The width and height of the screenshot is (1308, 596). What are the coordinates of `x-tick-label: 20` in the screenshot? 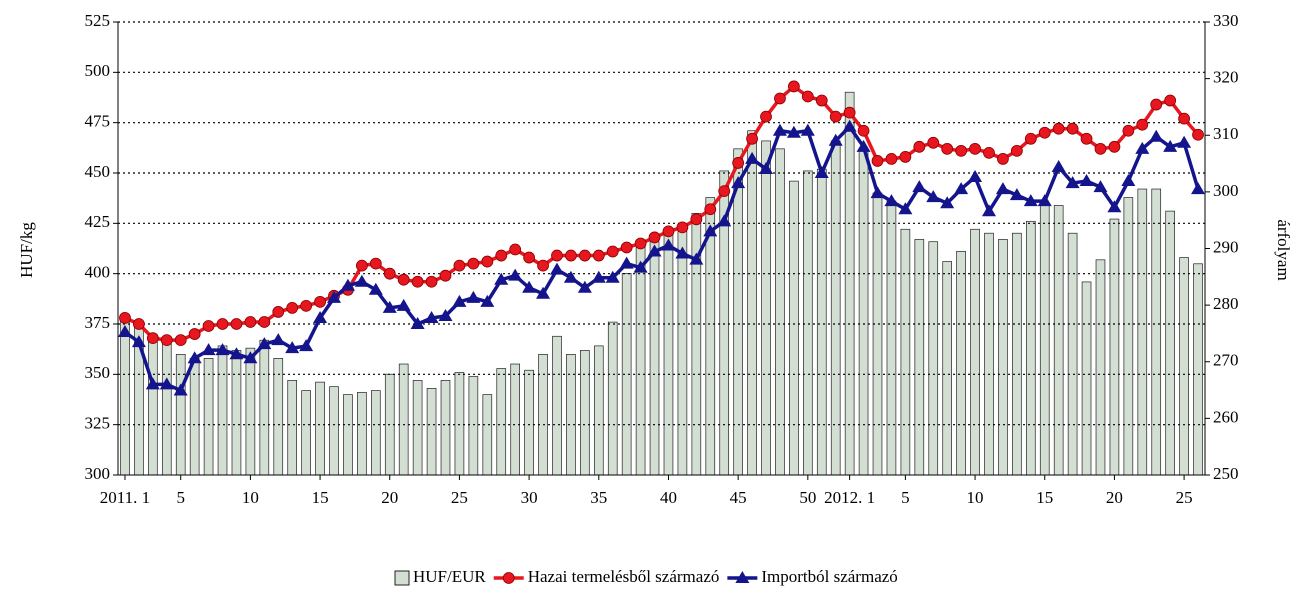 It's located at (1114, 497).